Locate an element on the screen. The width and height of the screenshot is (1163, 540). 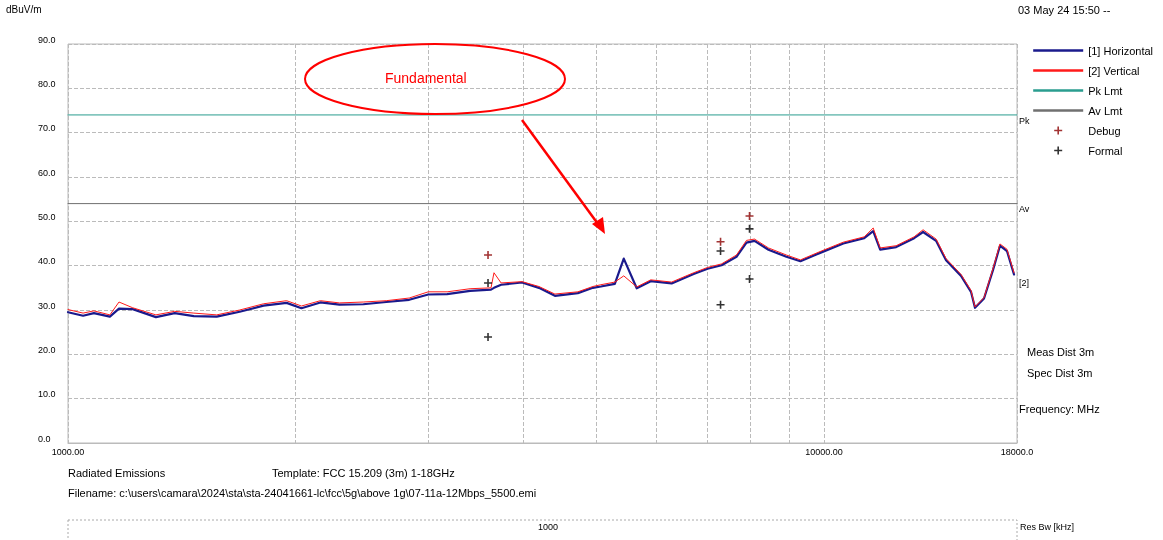
y-tick-label: 10.0 is located at coordinates (47, 394).